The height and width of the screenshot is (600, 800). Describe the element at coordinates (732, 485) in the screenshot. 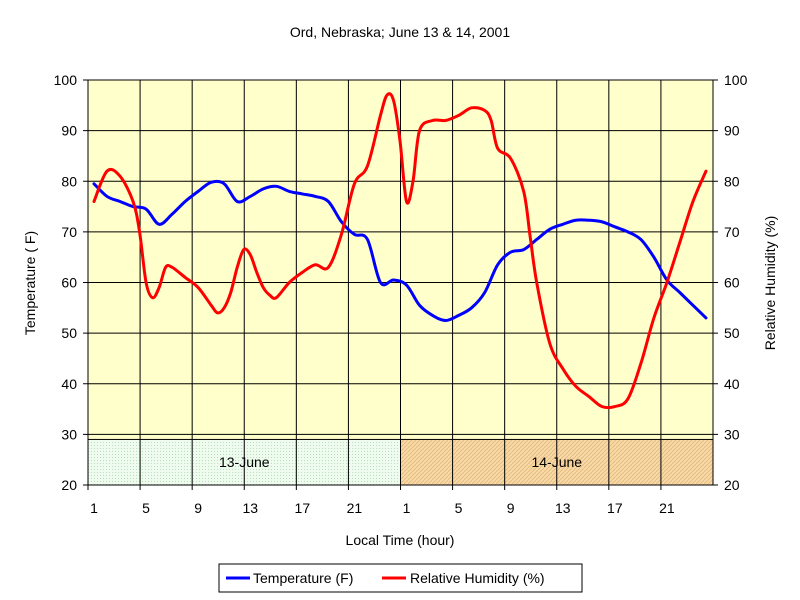

I see `y-tick-label-right: 20` at that location.